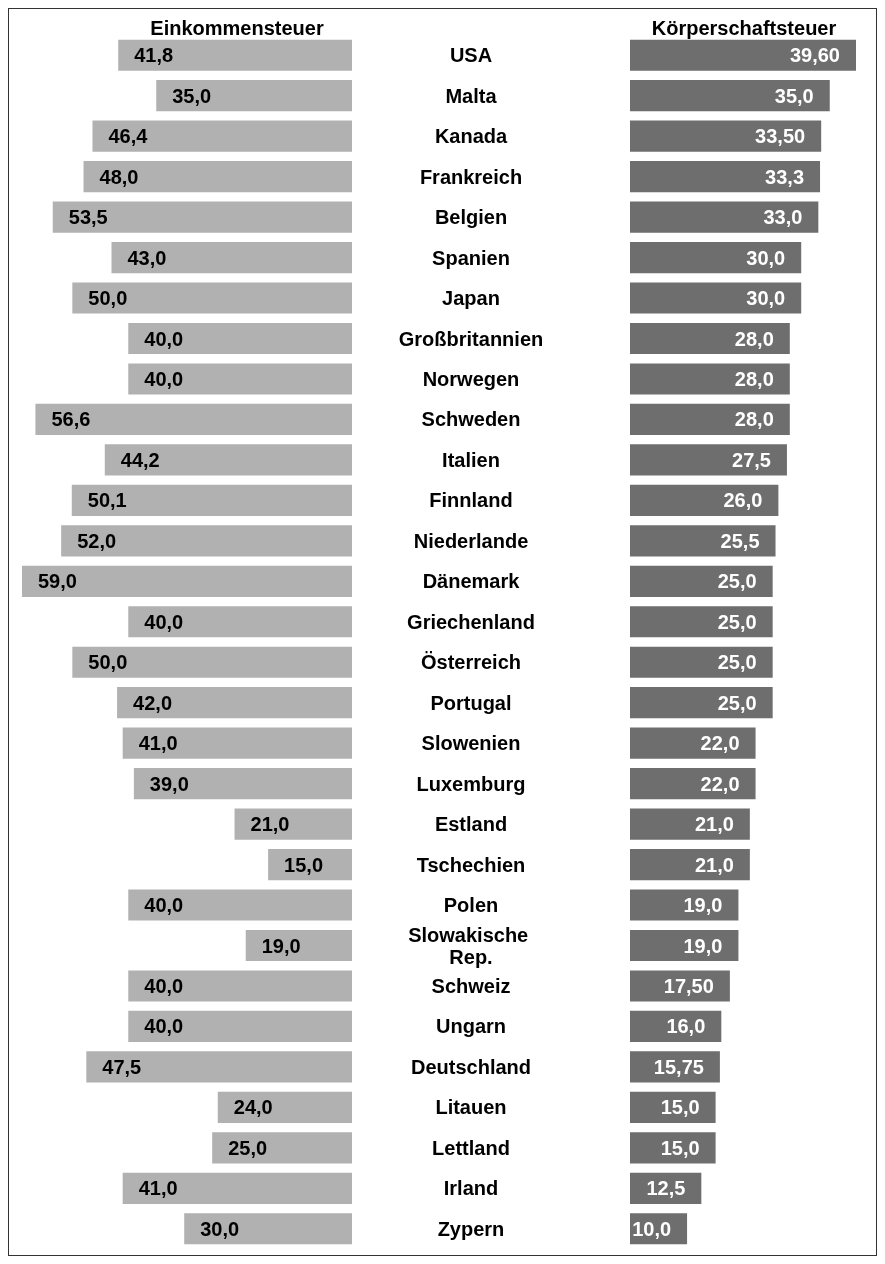  Describe the element at coordinates (471, 176) in the screenshot. I see `y-tick-label: Frankreich` at that location.